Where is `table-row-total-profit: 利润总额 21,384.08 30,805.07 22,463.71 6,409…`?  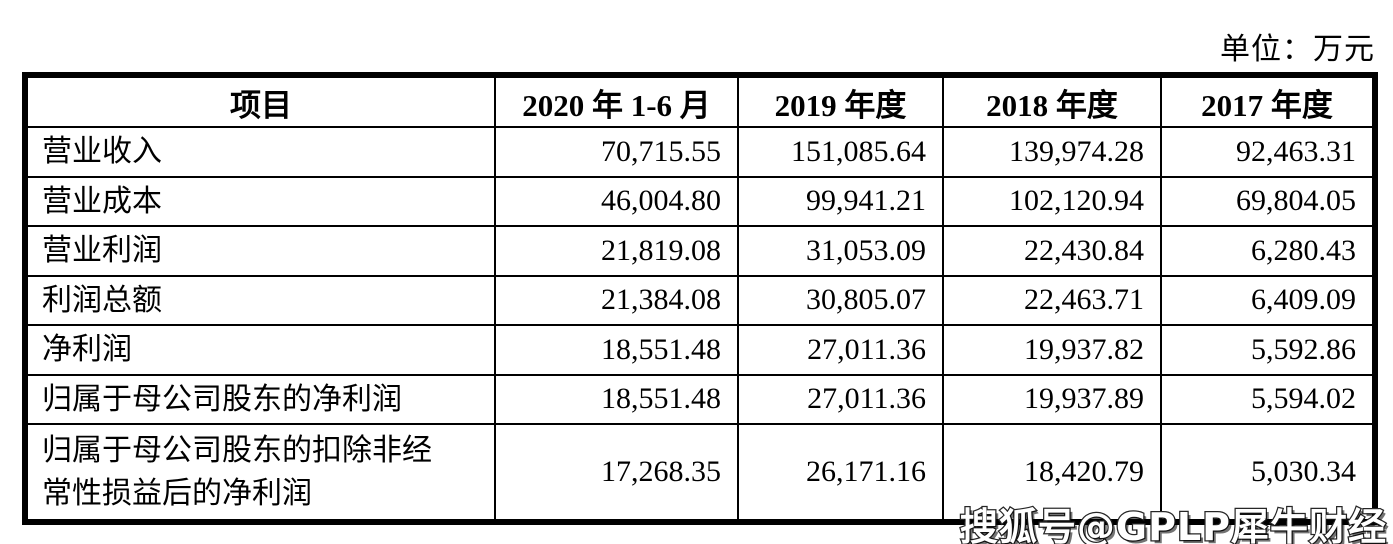 table-row-total-profit: 利润总额 21,384.08 30,805.07 22,463.71 6,409… is located at coordinates (700, 300).